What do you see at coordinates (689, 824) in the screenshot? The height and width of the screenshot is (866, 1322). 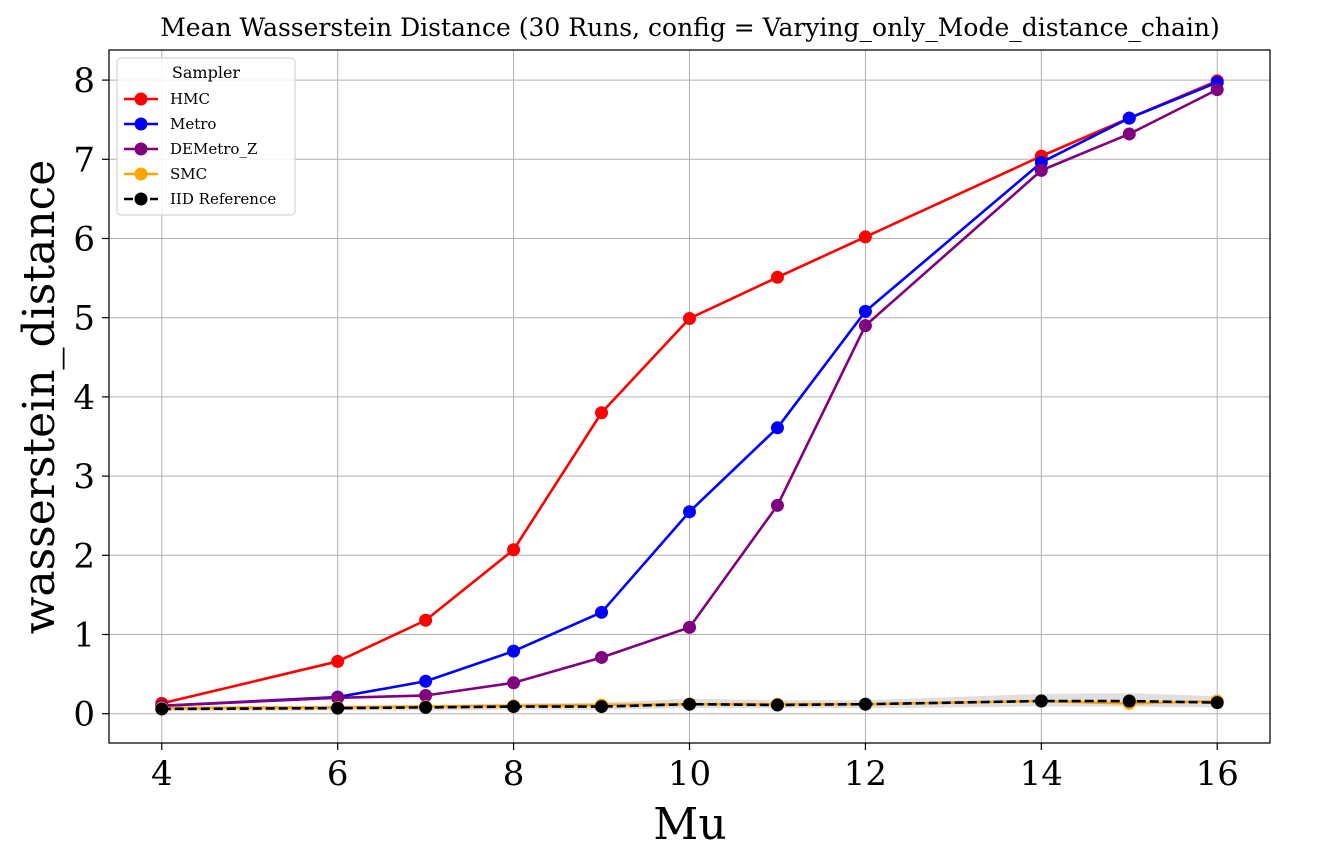 I see `x-axis-label: Mu` at bounding box center [689, 824].